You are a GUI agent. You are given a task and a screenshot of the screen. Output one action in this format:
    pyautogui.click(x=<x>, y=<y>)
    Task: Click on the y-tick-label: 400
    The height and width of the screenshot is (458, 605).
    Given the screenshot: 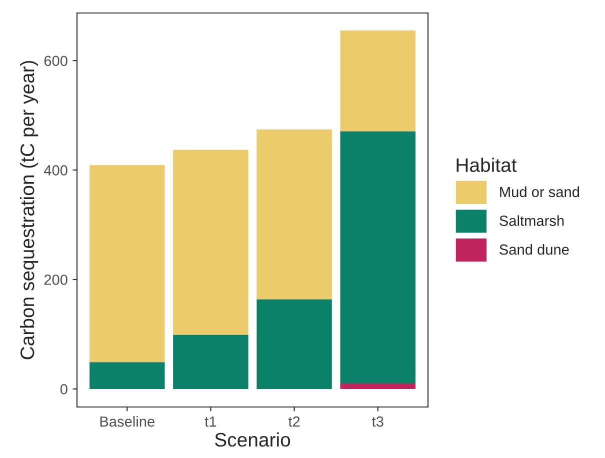 What is the action you would take?
    pyautogui.click(x=56, y=170)
    